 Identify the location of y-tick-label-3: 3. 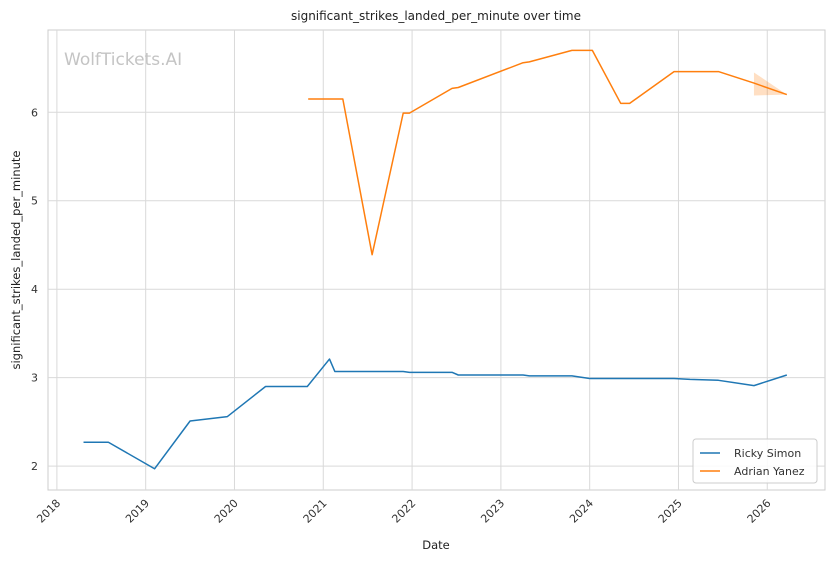
(34, 378).